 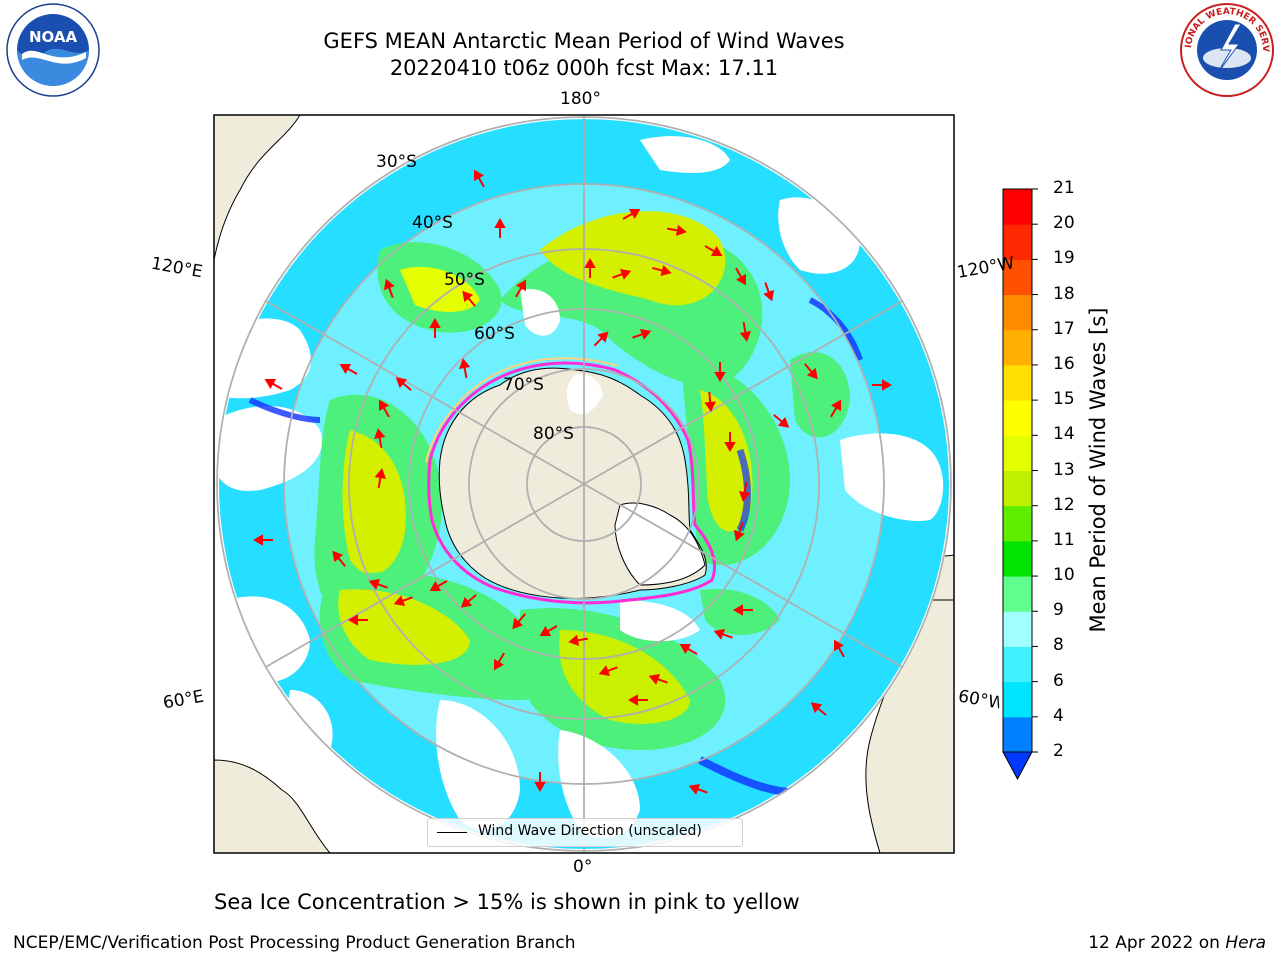 What do you see at coordinates (1058, 645) in the screenshot?
I see `colorbar-tick-label: 8` at bounding box center [1058, 645].